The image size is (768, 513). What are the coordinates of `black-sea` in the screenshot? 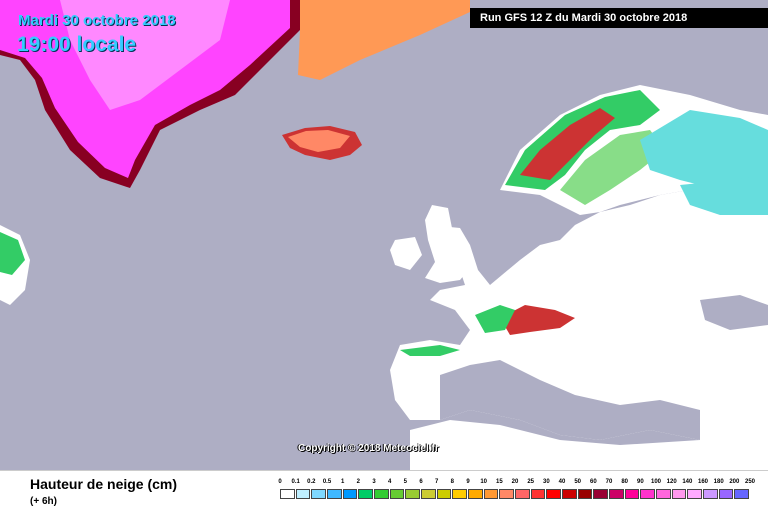 It's located at (734, 312).